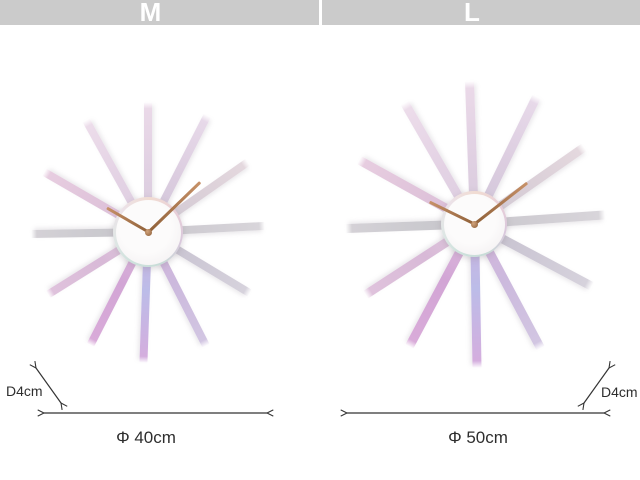  I want to click on size-label-m: M, so click(150, 13).